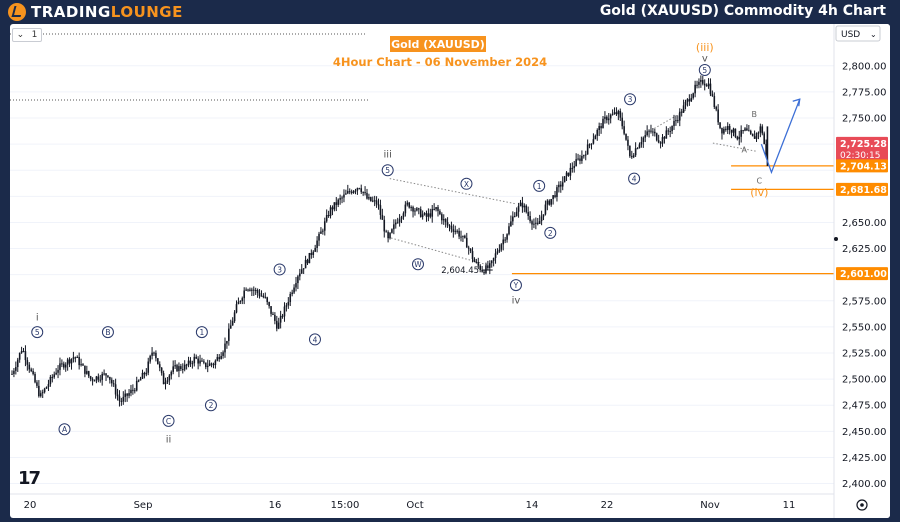  I want to click on collapse-control: ⌄ 1, so click(27, 35).